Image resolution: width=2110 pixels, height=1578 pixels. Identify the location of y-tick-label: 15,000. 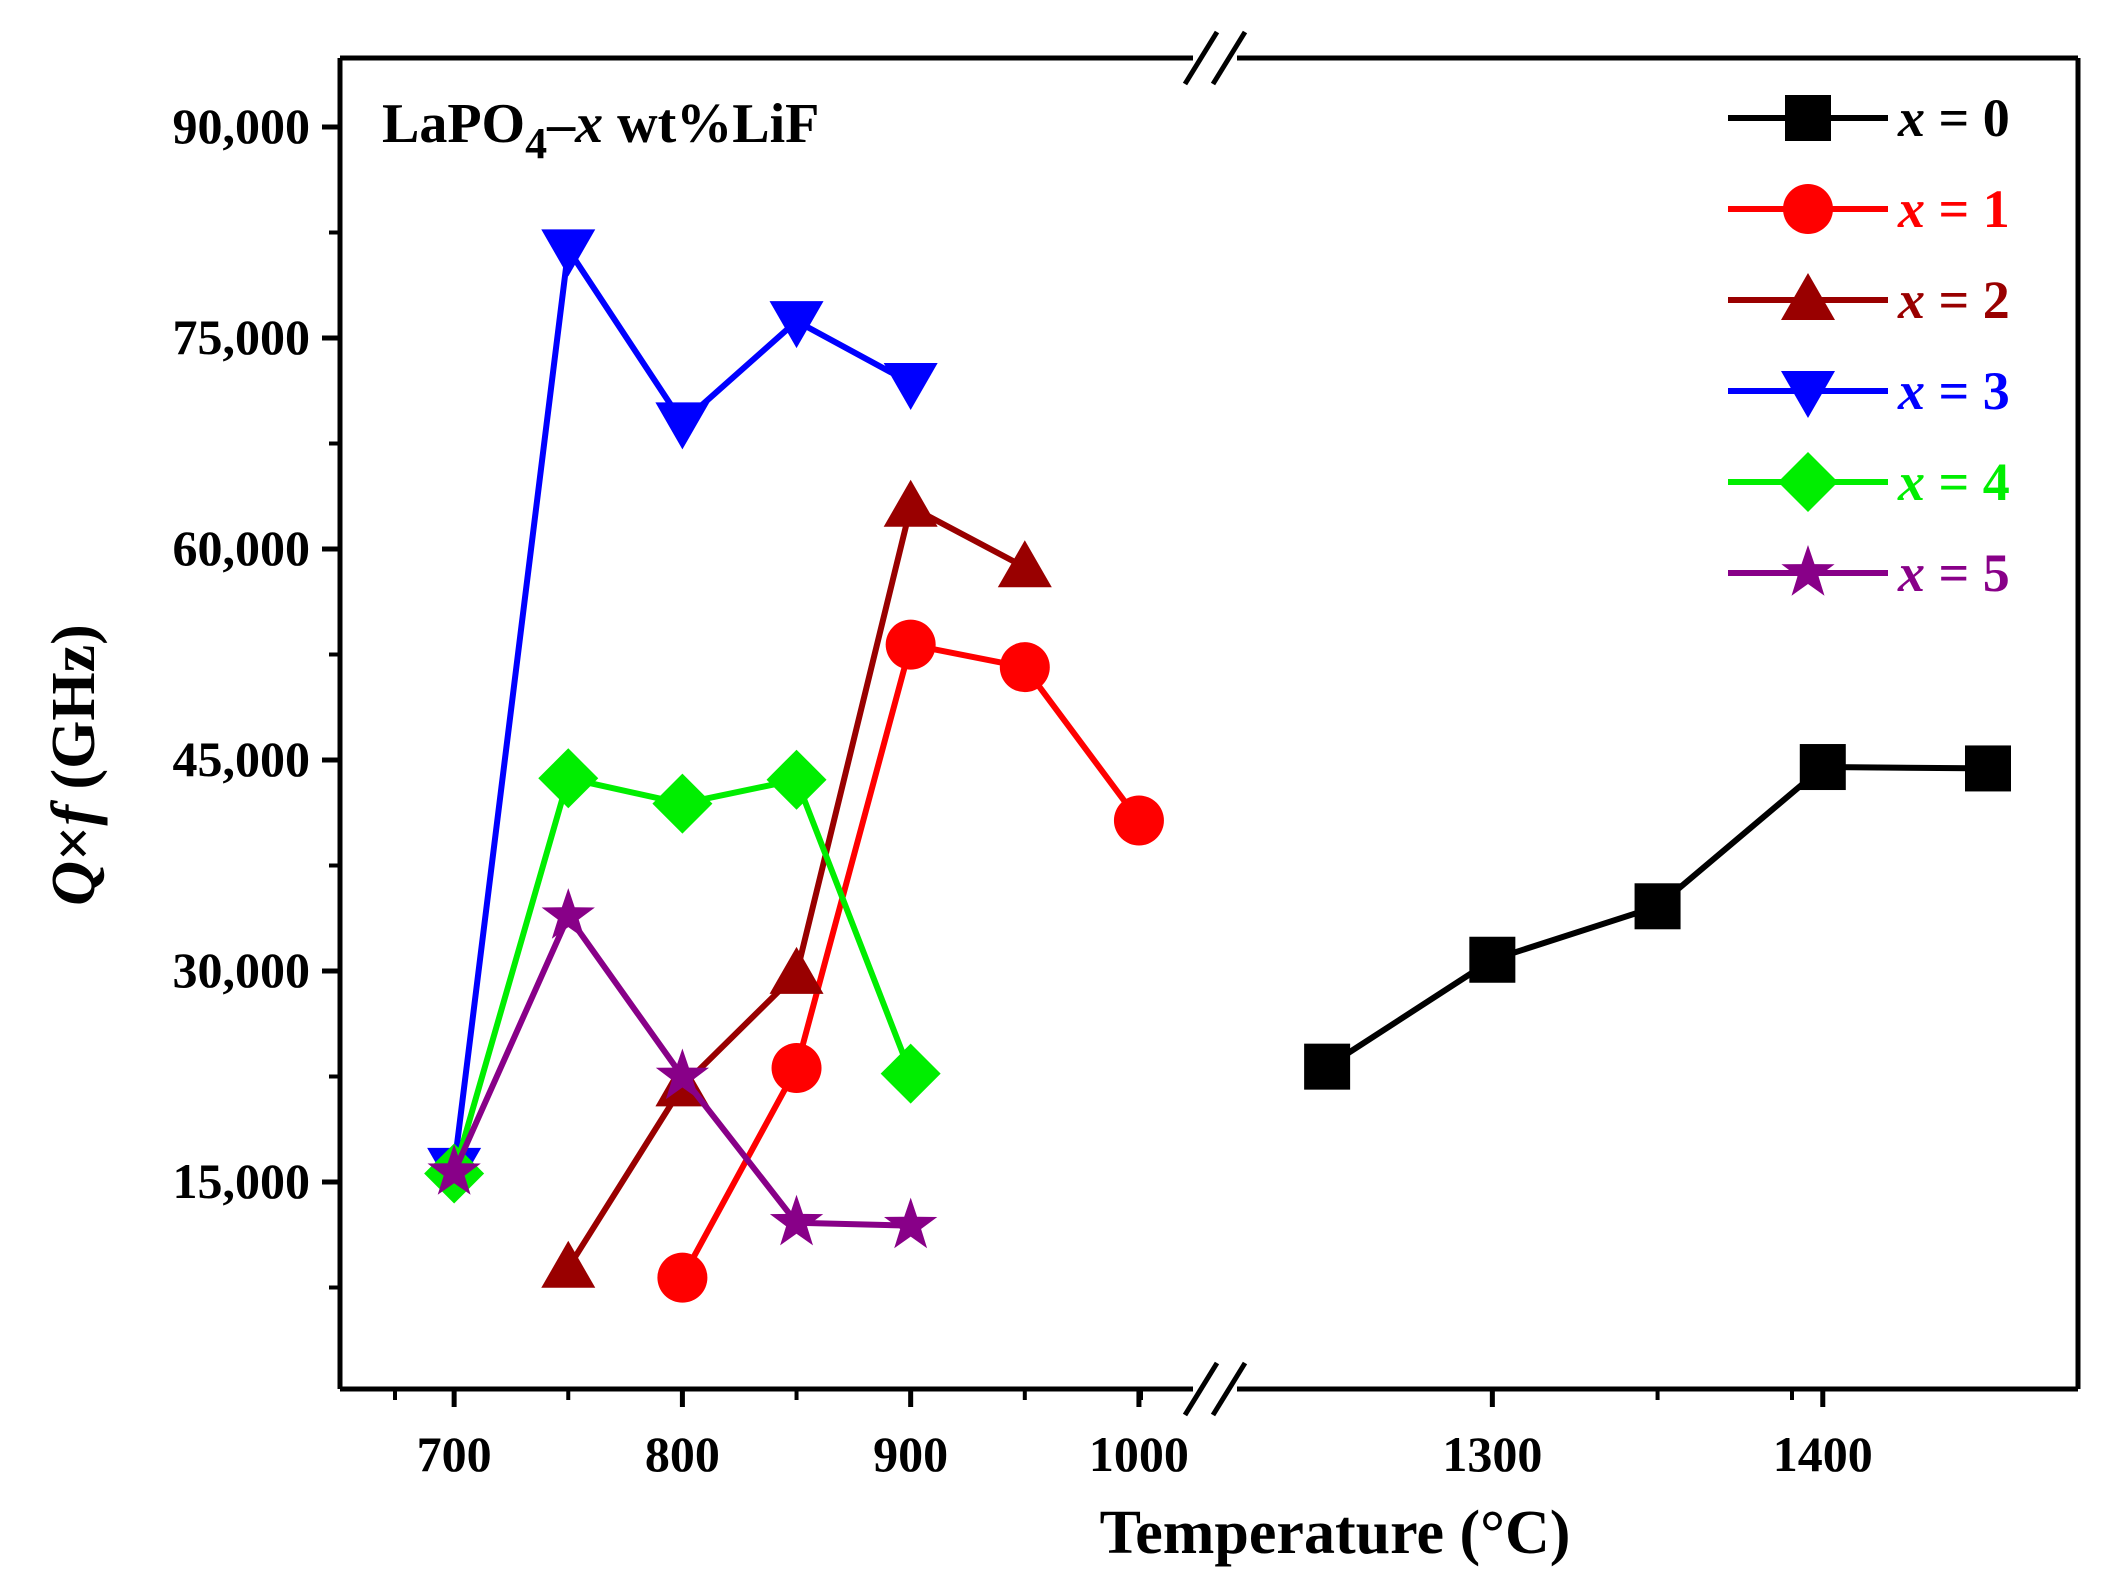
(242, 1181).